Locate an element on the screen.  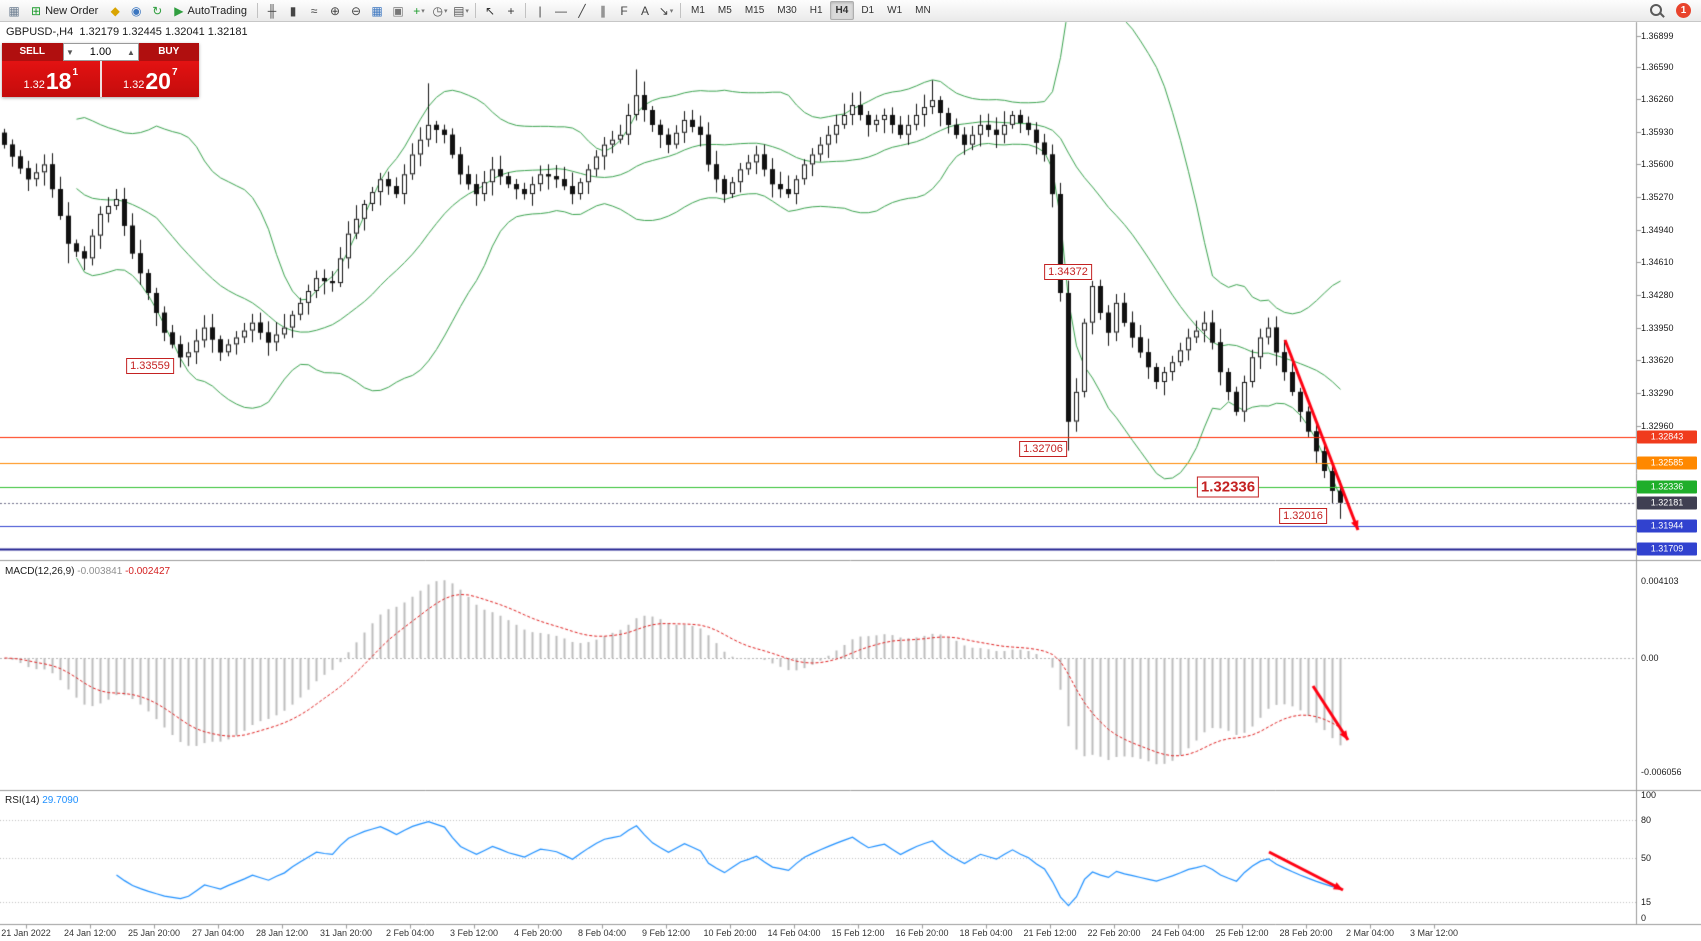
periods-icon: ◷ ▾ is located at coordinates (440, 11).